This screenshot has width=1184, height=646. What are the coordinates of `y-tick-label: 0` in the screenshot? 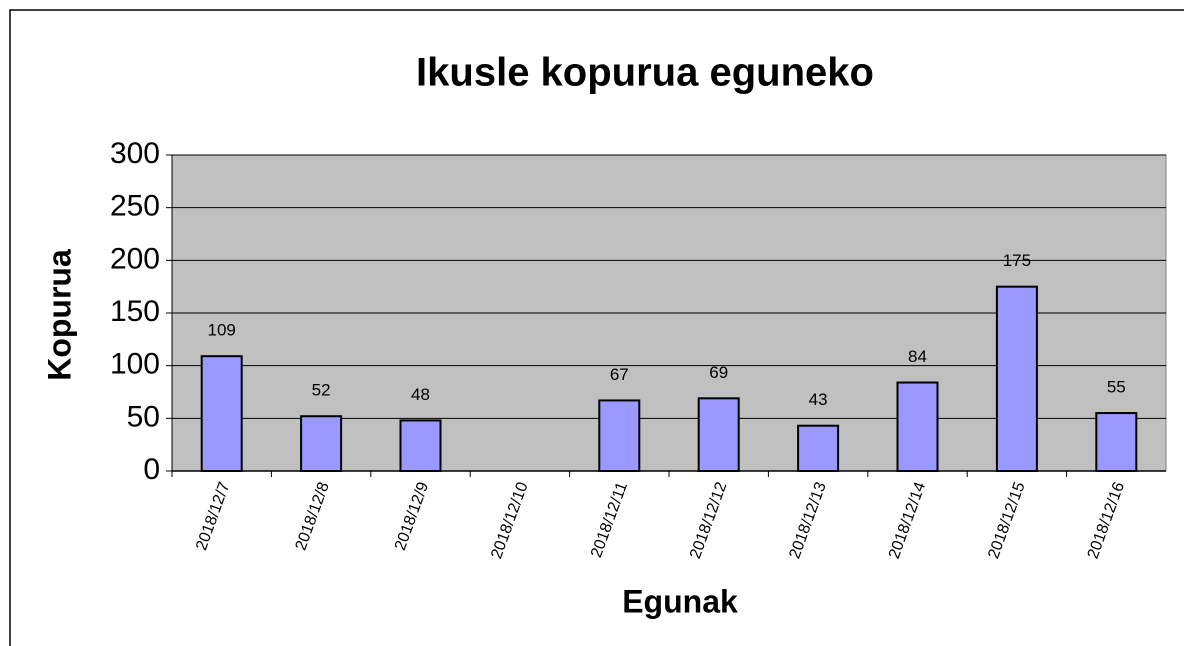 It's located at (151, 469).